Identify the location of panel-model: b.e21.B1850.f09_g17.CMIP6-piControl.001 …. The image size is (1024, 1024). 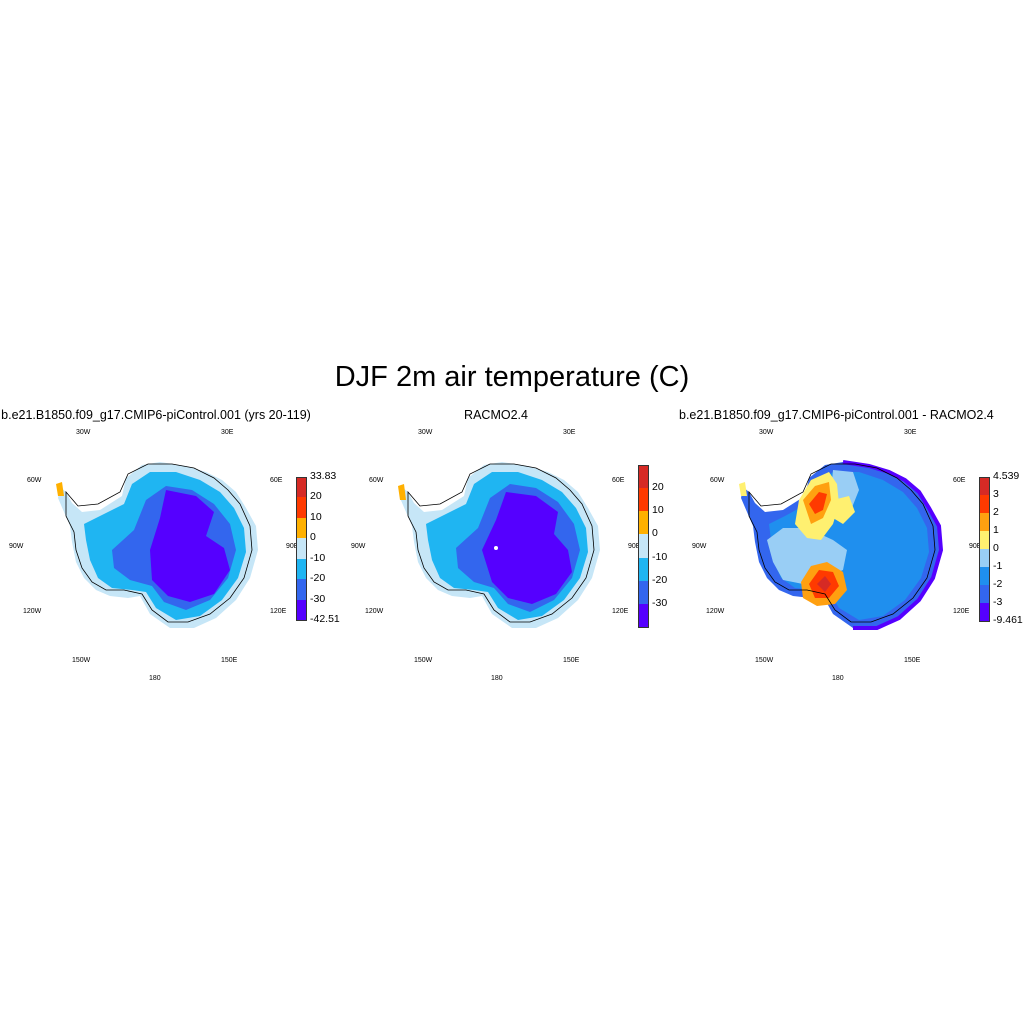
(170, 545).